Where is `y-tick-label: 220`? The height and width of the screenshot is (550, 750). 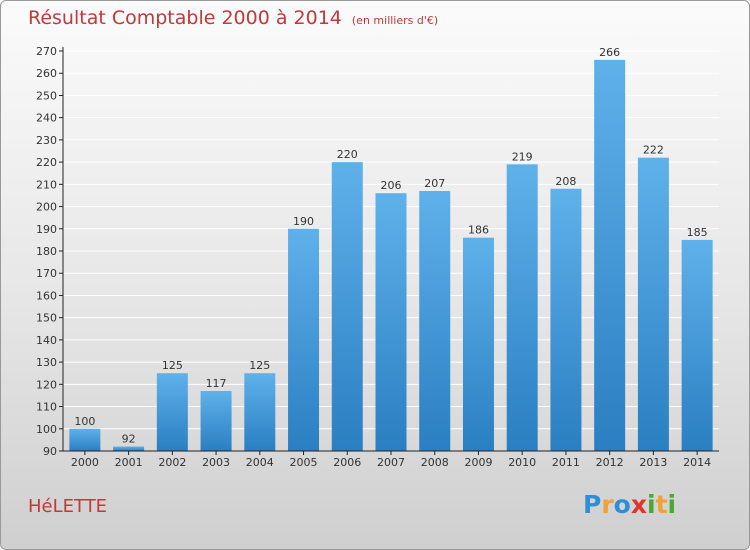
y-tick-label: 220 is located at coordinates (46, 162).